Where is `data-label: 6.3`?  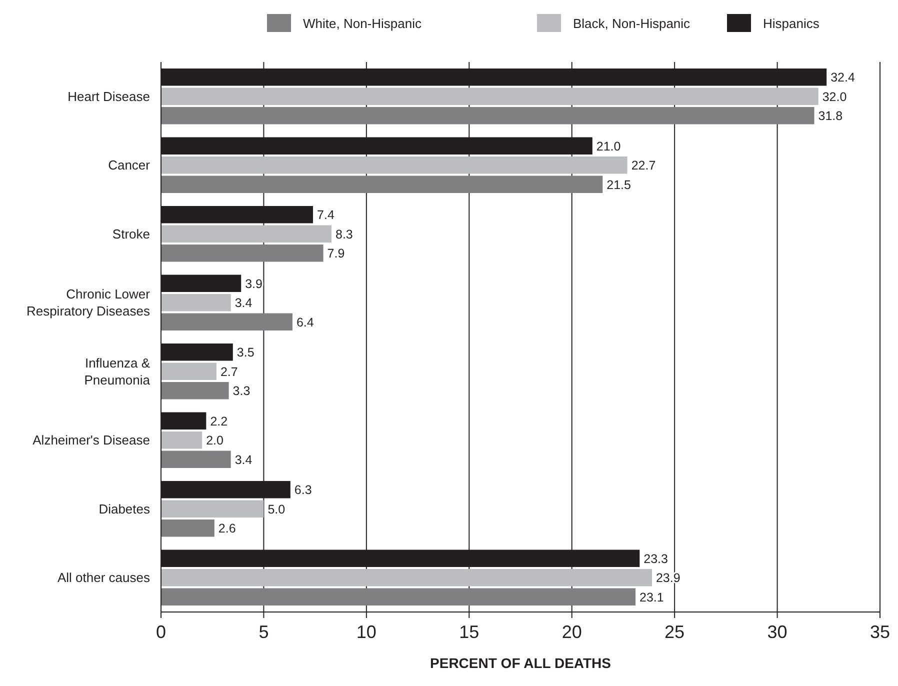 data-label: 6.3 is located at coordinates (303, 490).